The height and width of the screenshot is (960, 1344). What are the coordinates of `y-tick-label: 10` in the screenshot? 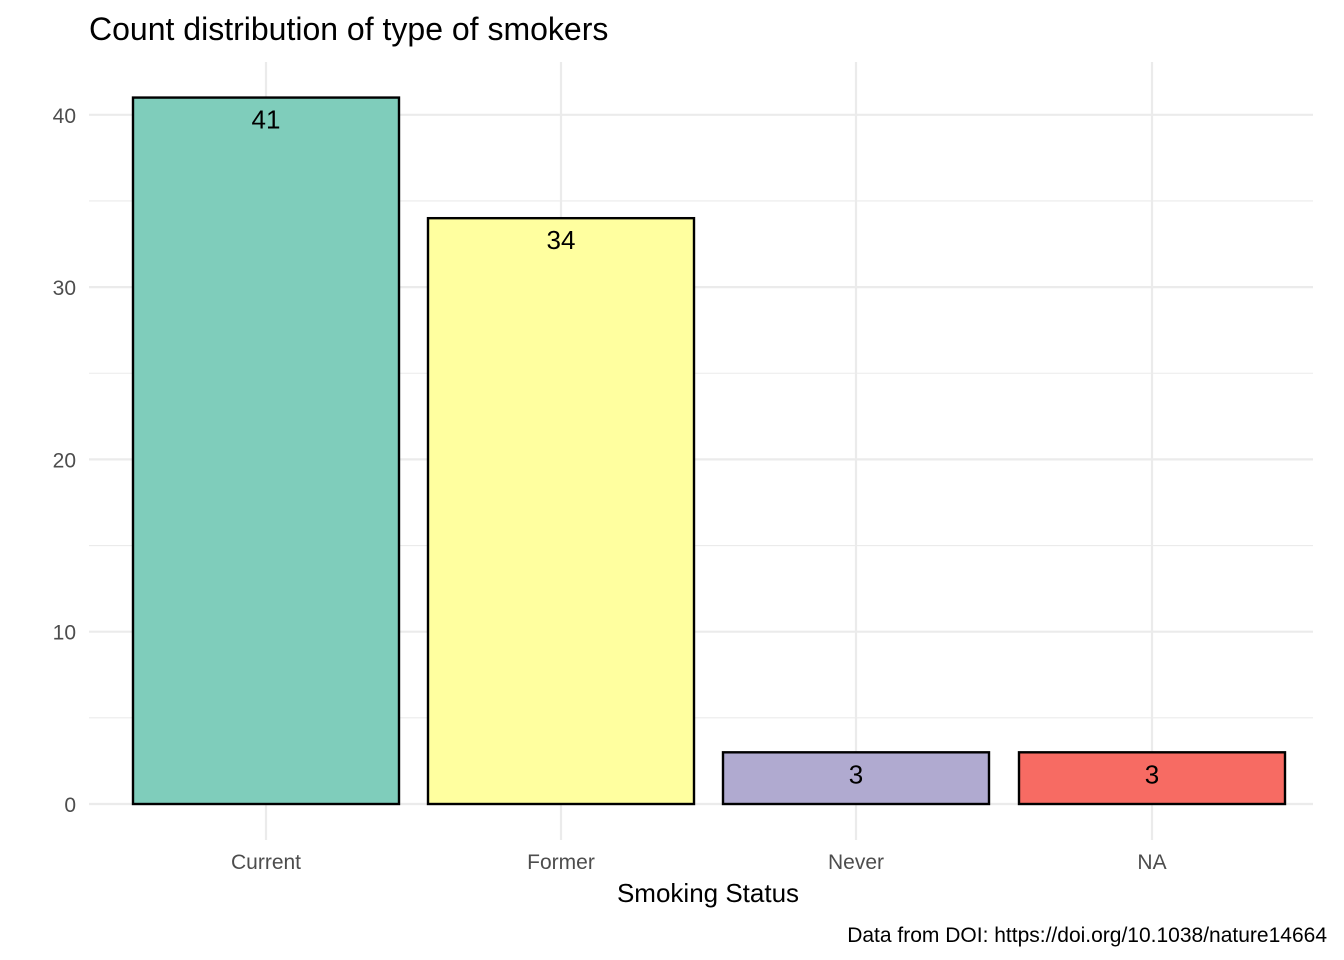 It's located at (64, 633).